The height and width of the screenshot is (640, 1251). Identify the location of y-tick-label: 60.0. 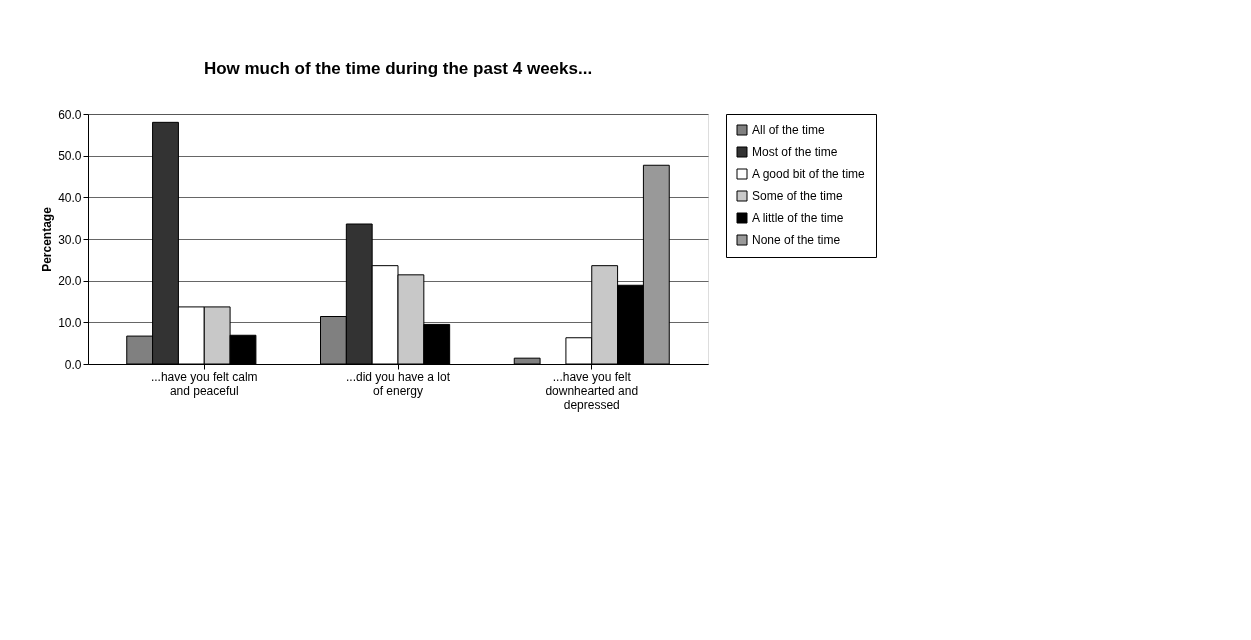
(70, 114).